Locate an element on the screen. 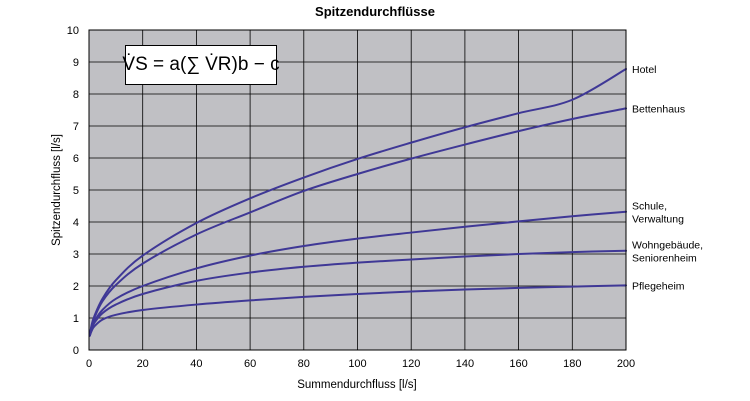 This screenshot has height=401, width=750. series-label: Schule, is located at coordinates (649, 206).